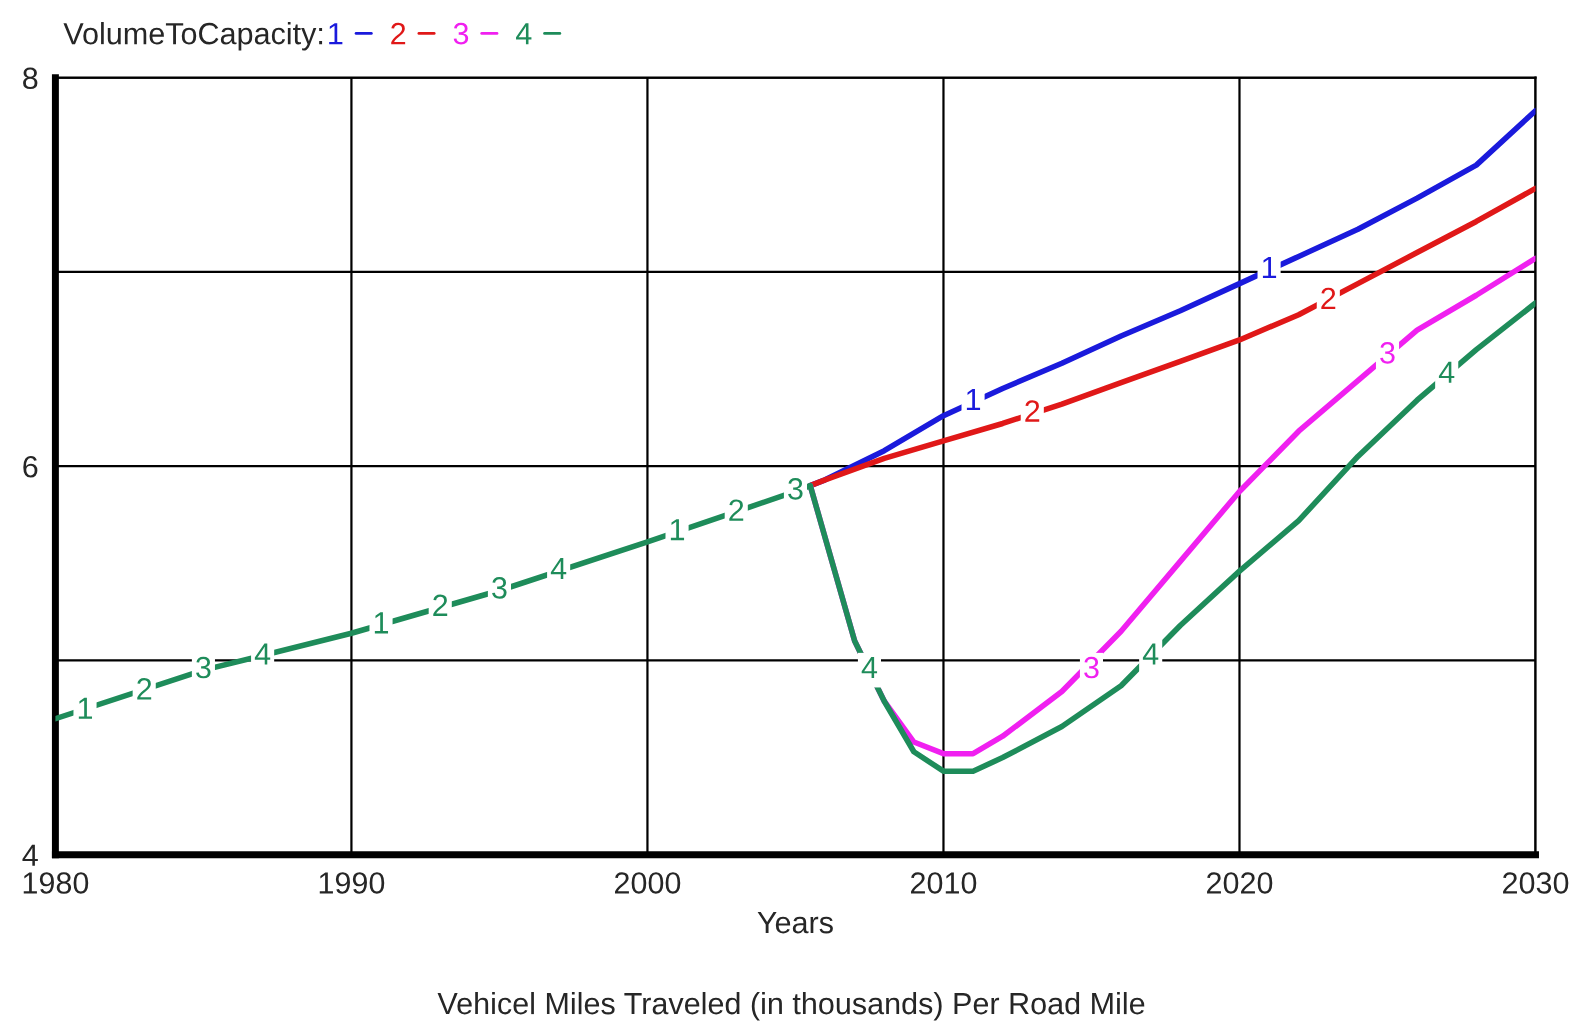 This screenshot has height=1036, width=1583. I want to click on y-tick-label: 8, so click(30, 78).